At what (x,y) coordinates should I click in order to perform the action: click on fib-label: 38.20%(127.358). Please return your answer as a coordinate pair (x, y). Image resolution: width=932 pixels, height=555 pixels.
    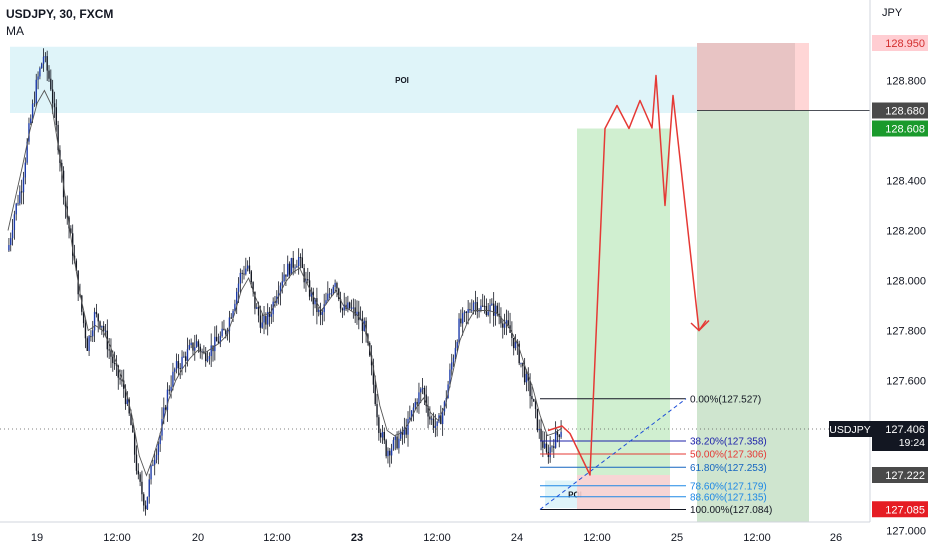
    Looking at the image, I should click on (728, 442).